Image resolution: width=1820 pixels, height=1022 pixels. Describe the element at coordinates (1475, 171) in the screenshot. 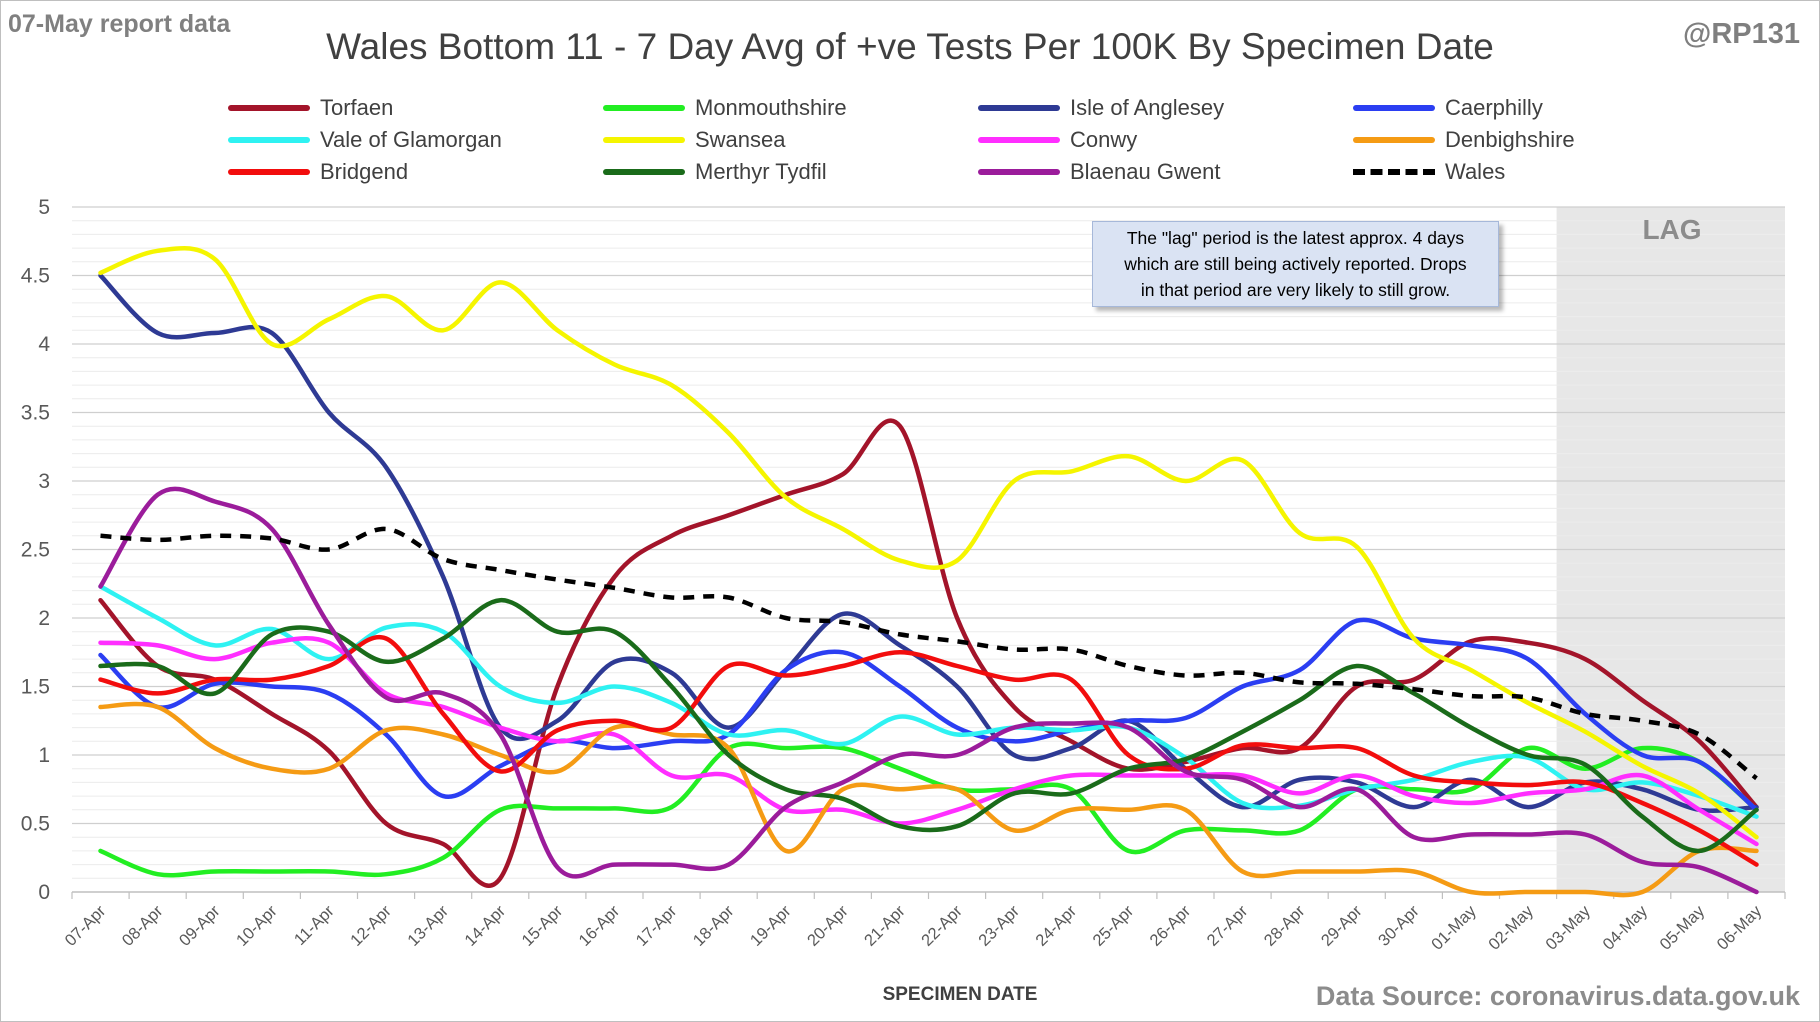

I see `legend-label: Wales` at that location.